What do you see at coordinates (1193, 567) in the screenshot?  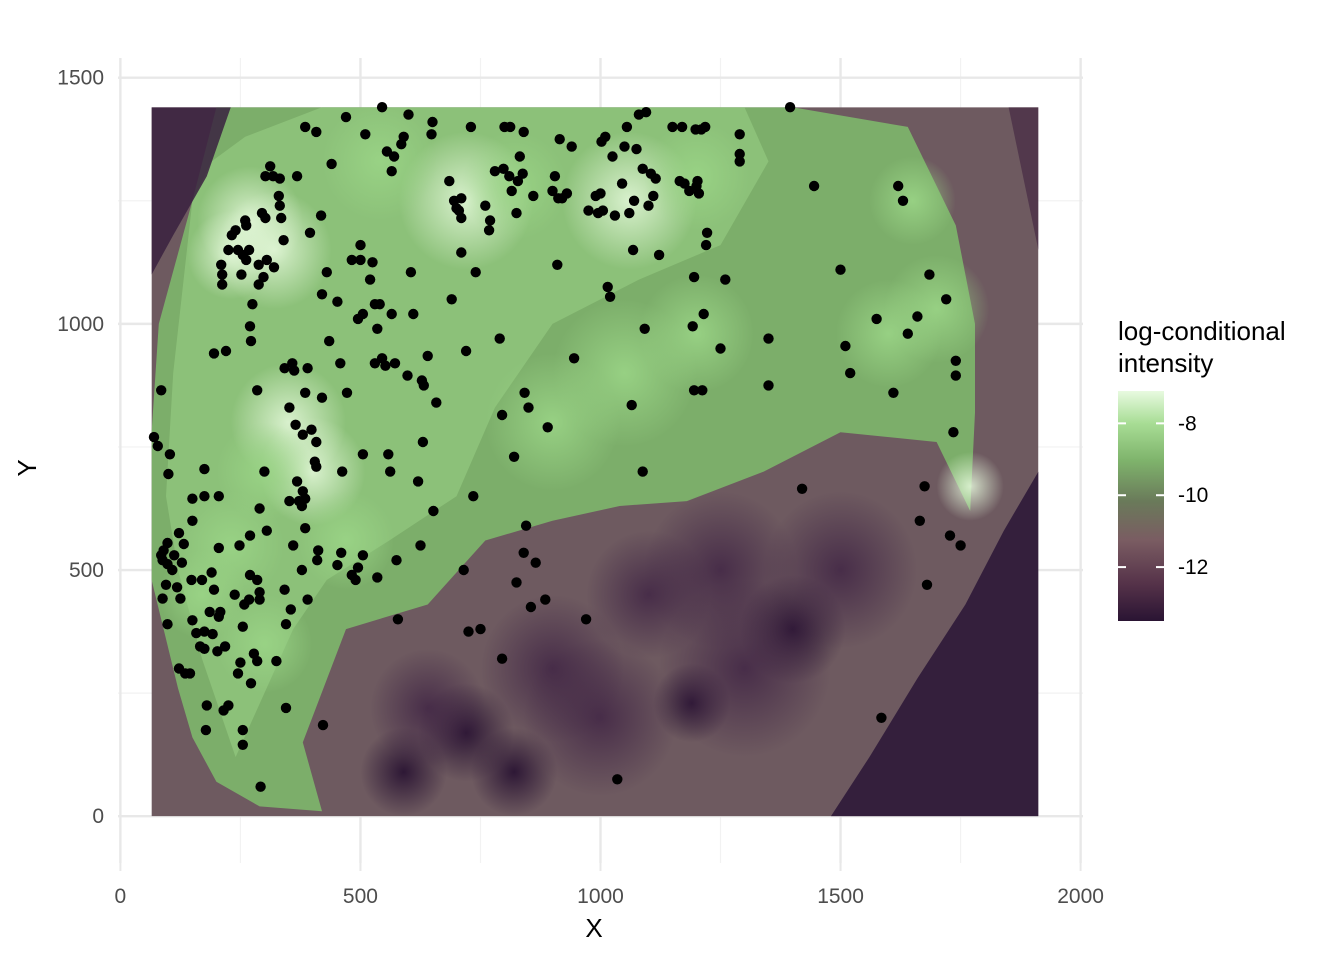 I see `legend-tick-label: -12` at bounding box center [1193, 567].